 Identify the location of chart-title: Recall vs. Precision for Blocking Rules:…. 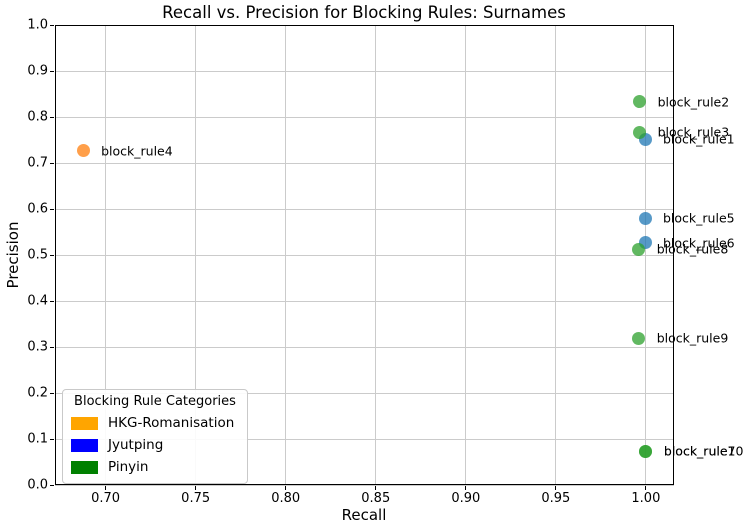
(364, 12).